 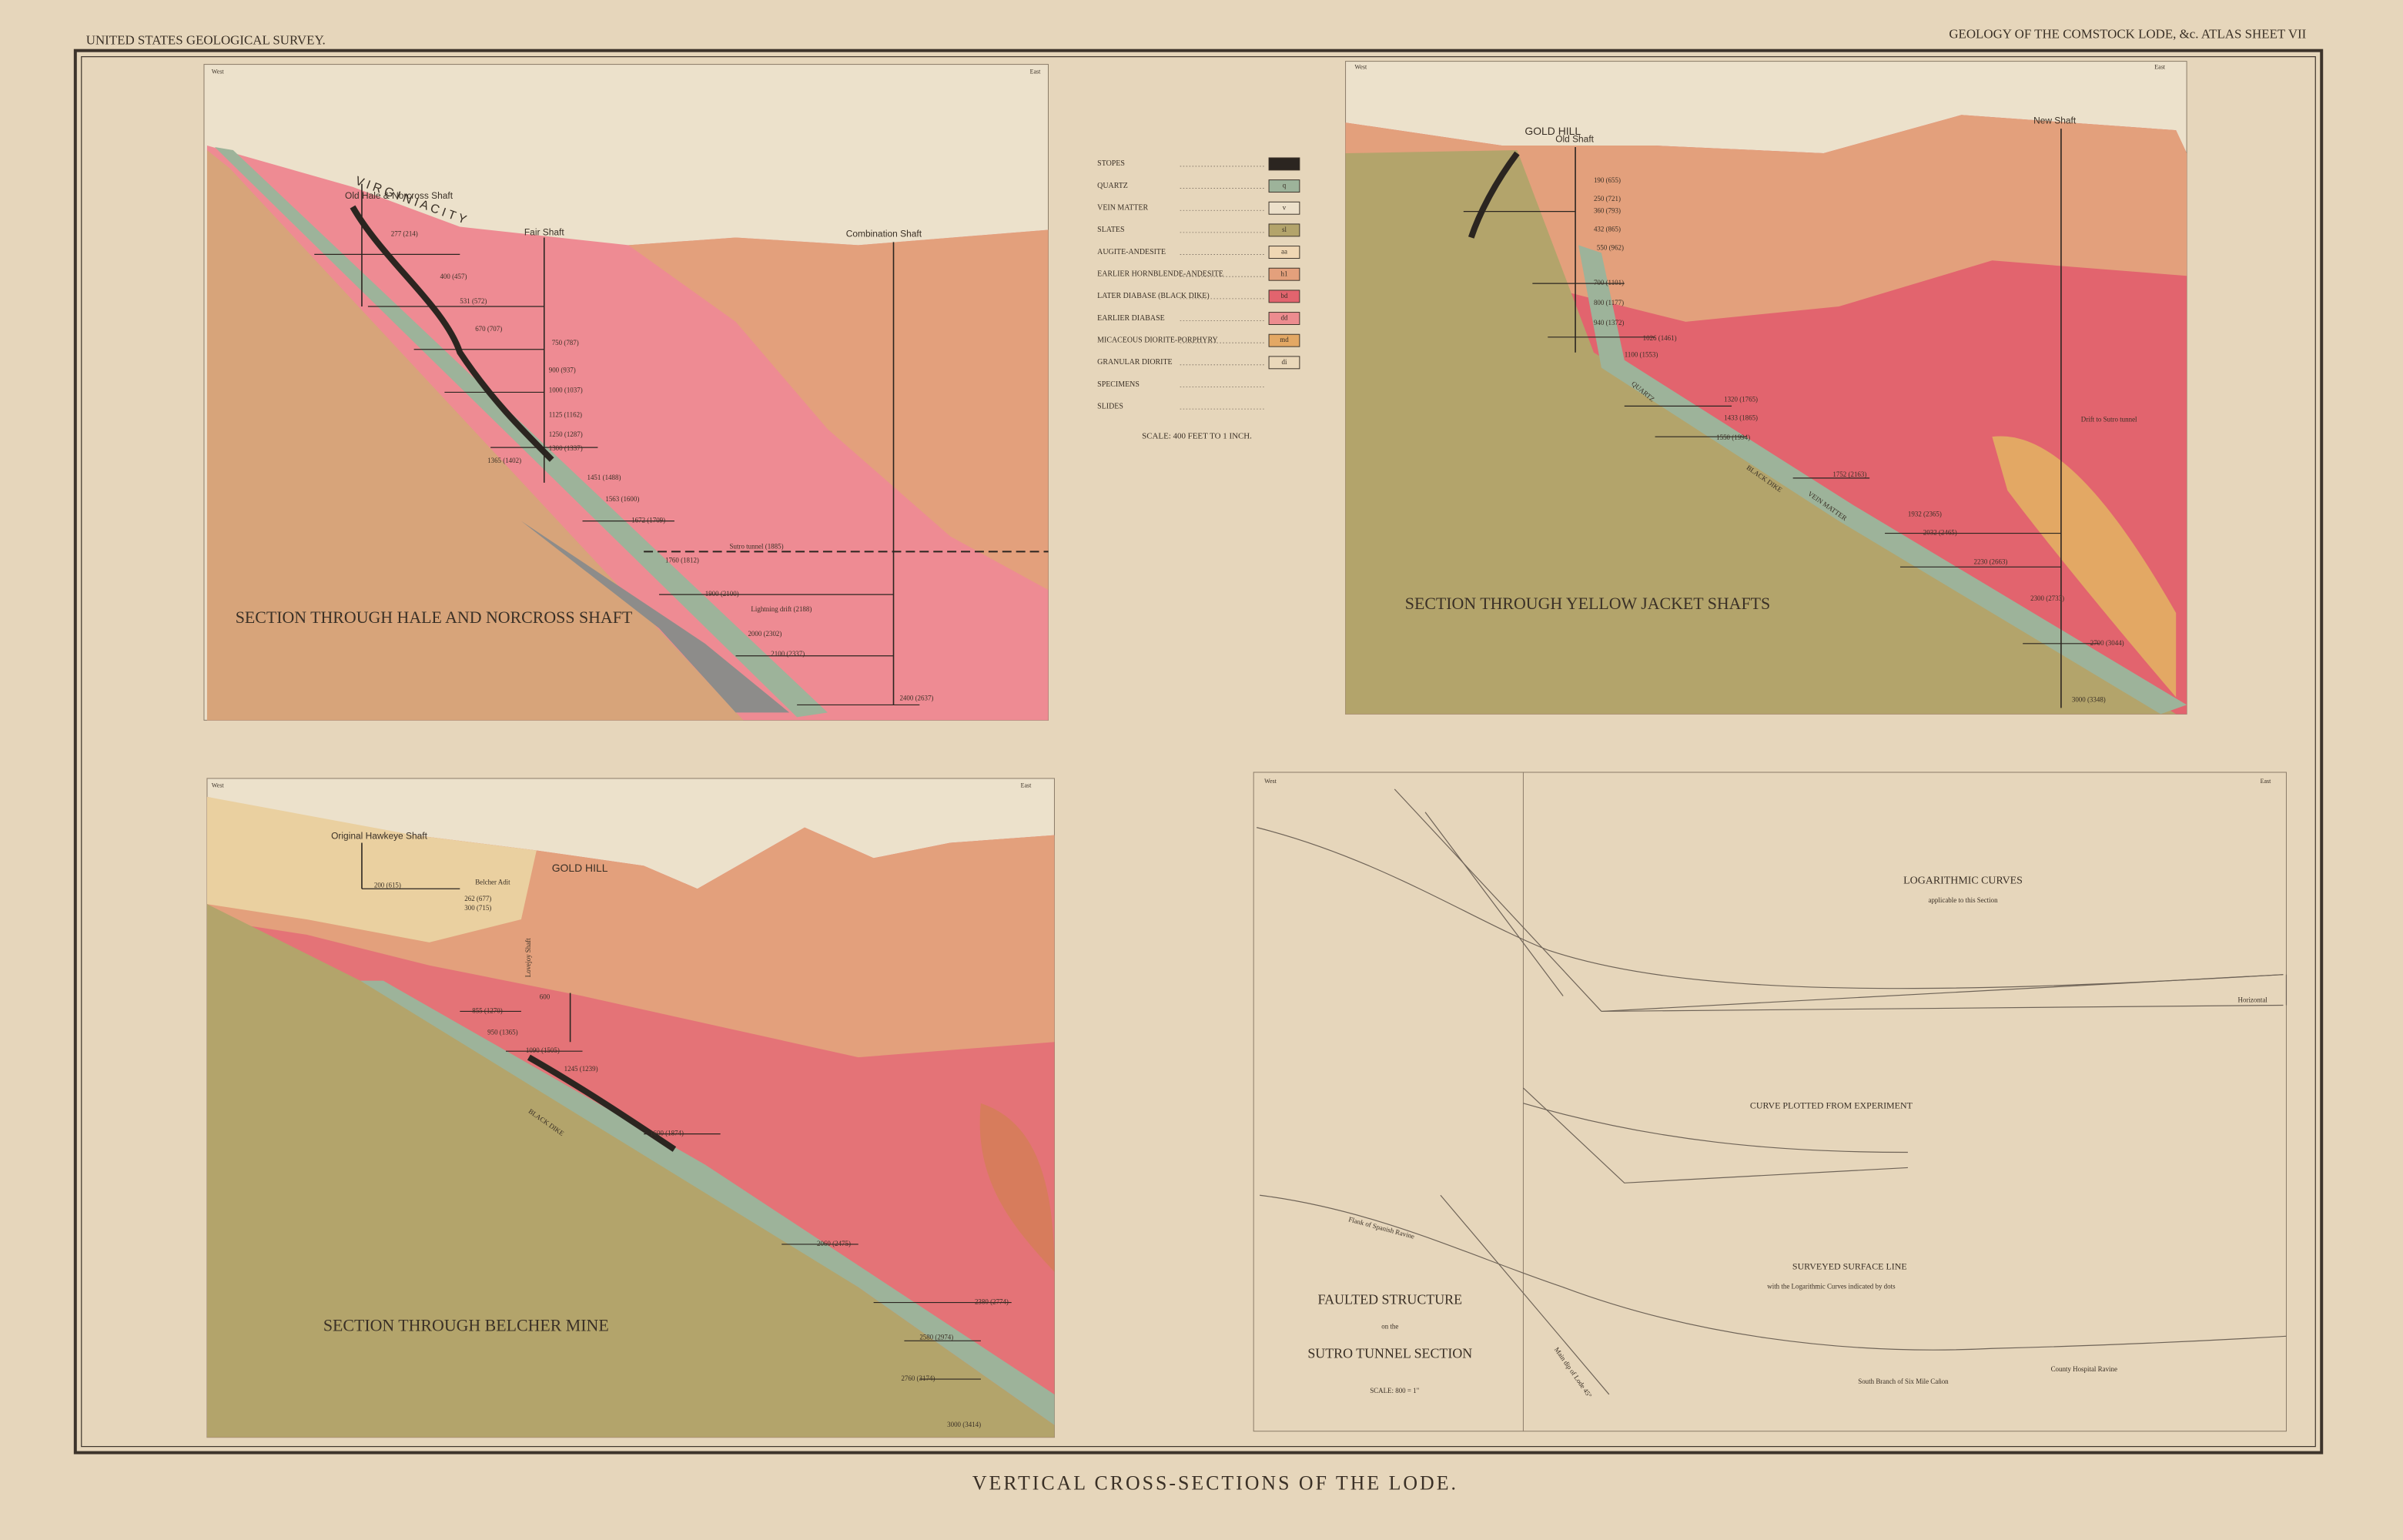 I want to click on diorite-region, so click(x=475, y=435).